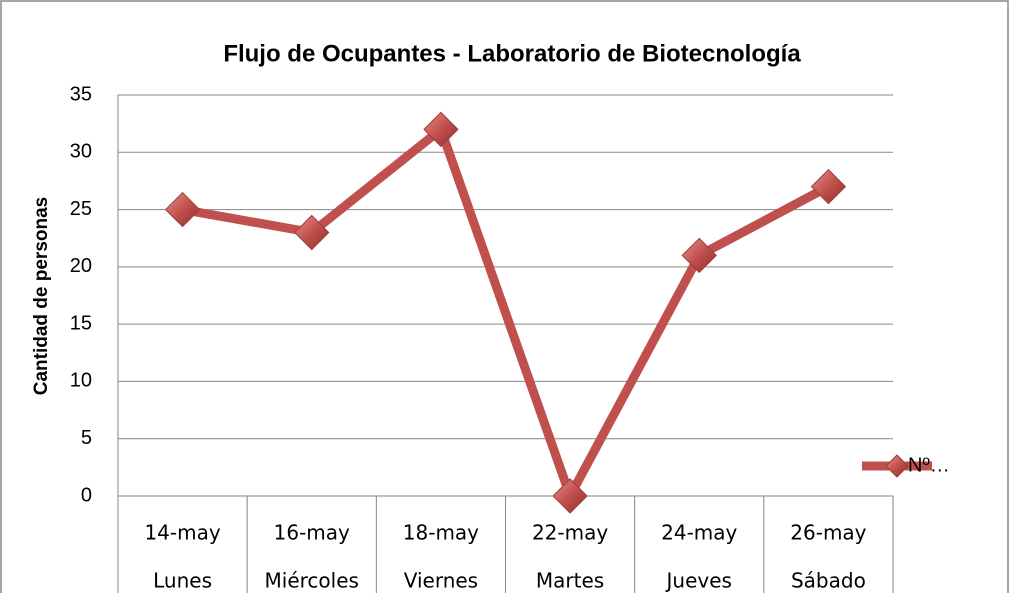 The width and height of the screenshot is (1010, 593). Describe the element at coordinates (441, 581) in the screenshot. I see `x-tick-sublabel: Viernes` at that location.